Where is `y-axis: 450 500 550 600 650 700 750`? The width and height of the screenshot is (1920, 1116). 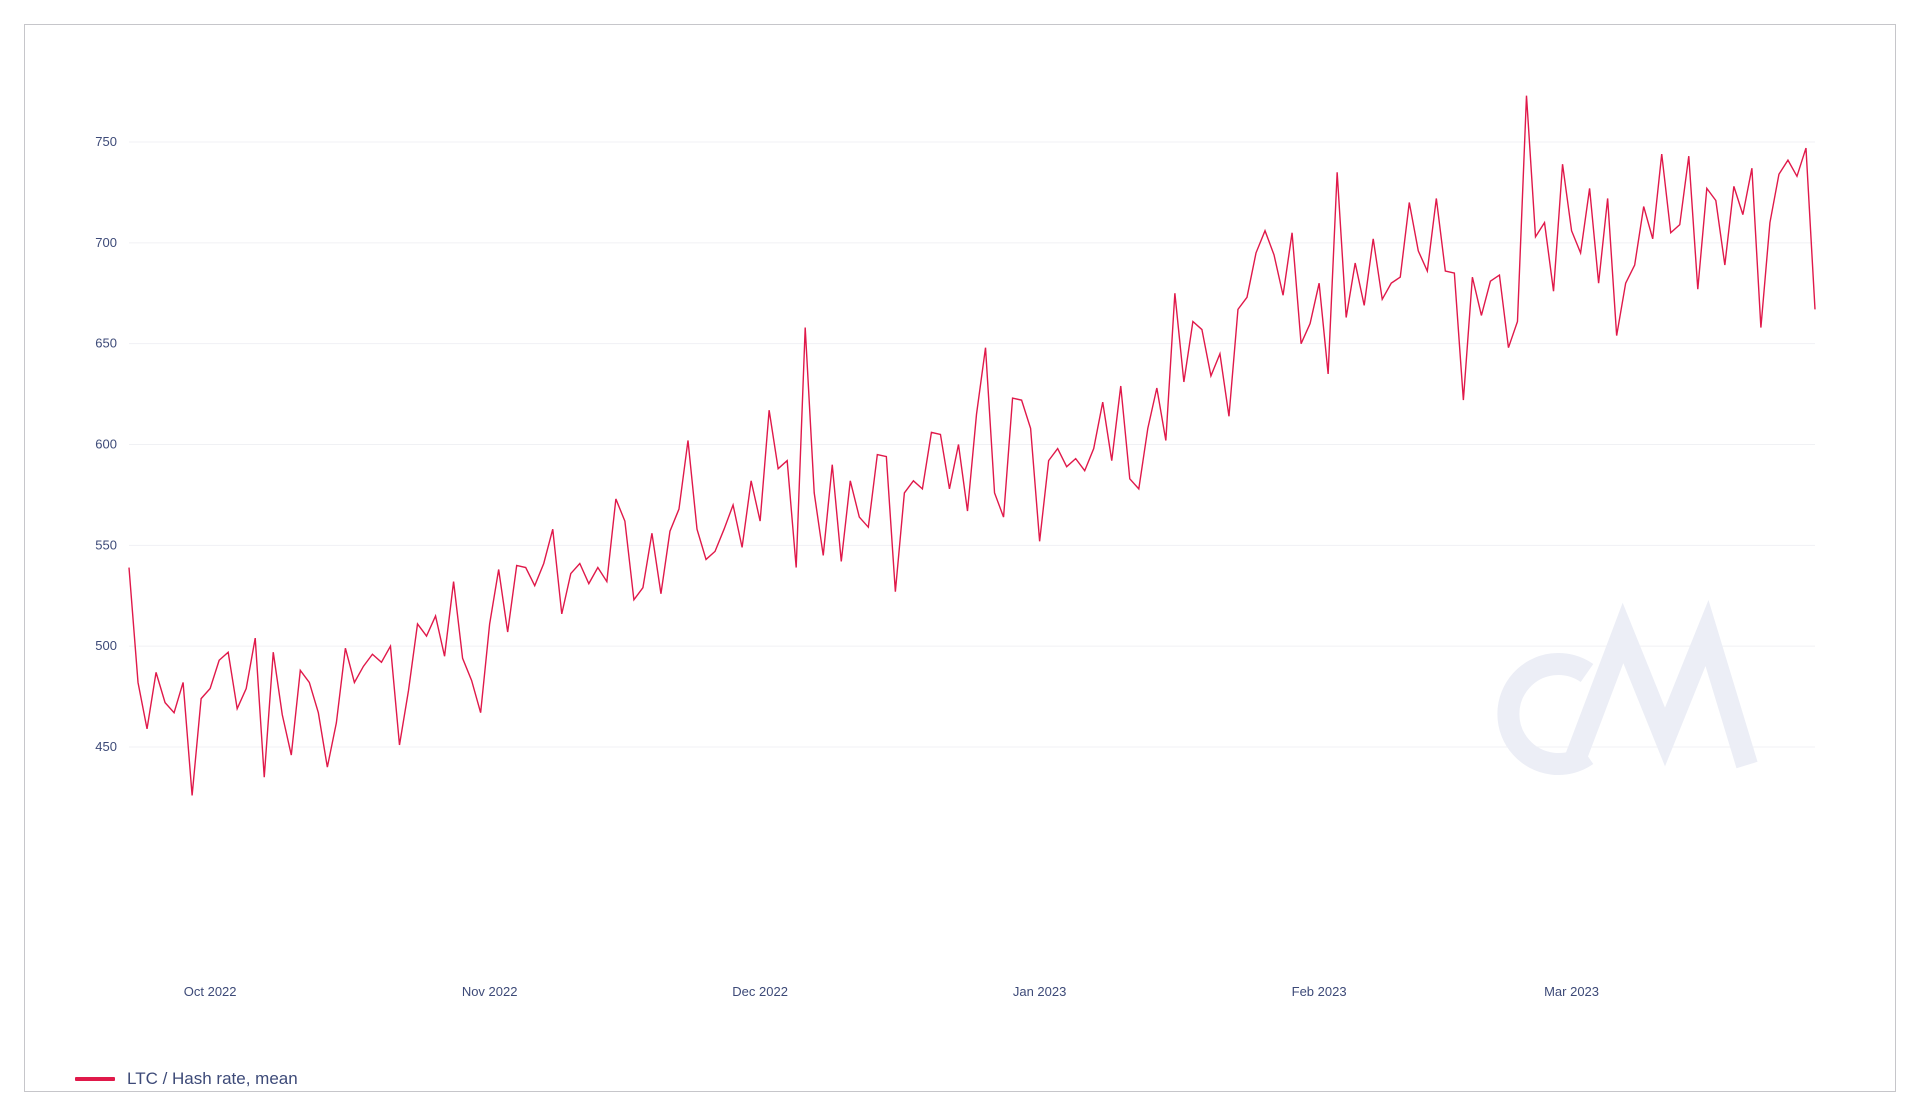 y-axis: 450 500 550 600 650 700 750 is located at coordinates (106, 444).